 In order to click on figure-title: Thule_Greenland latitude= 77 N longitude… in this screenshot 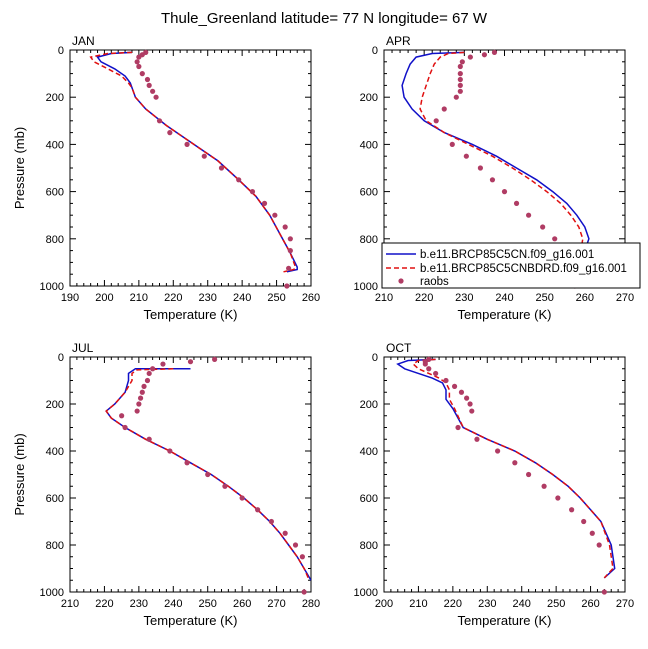, I will do `click(324, 18)`.